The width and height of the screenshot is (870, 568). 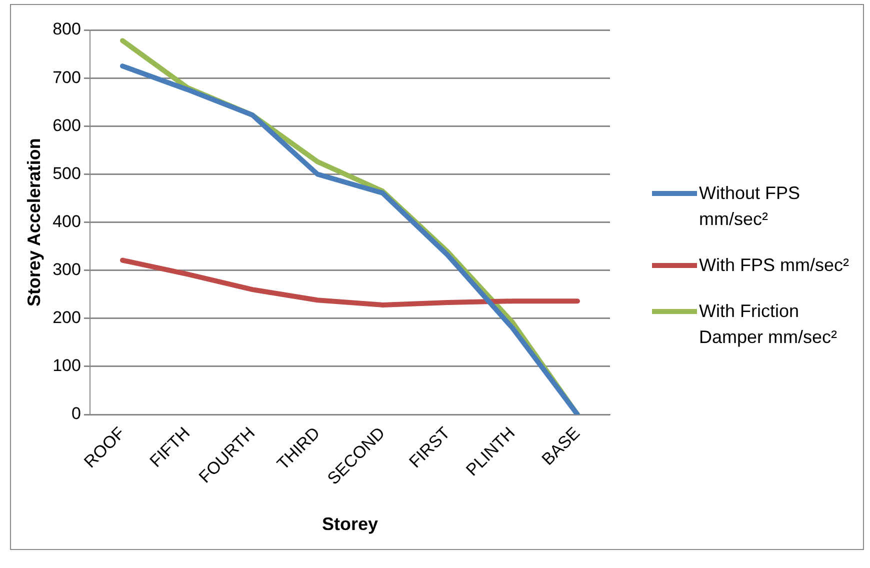 What do you see at coordinates (774, 265) in the screenshot?
I see `legend-label: With FPS mm/sec²` at bounding box center [774, 265].